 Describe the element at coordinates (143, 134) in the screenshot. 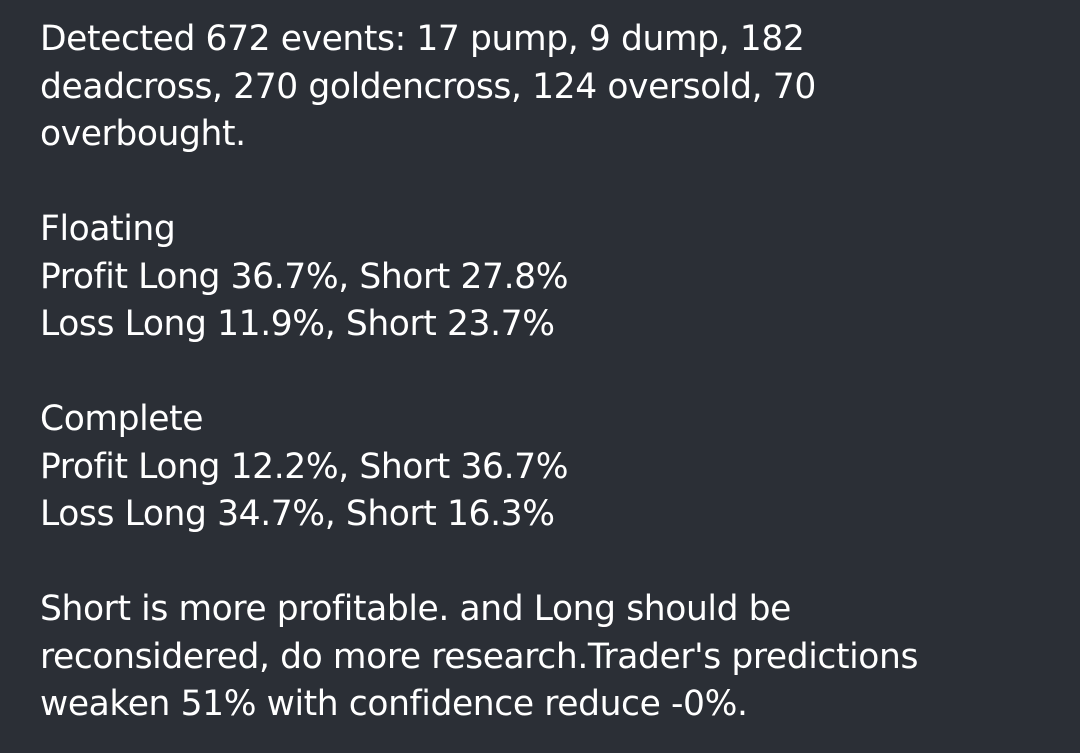

I see `summary-line: overbought.` at that location.